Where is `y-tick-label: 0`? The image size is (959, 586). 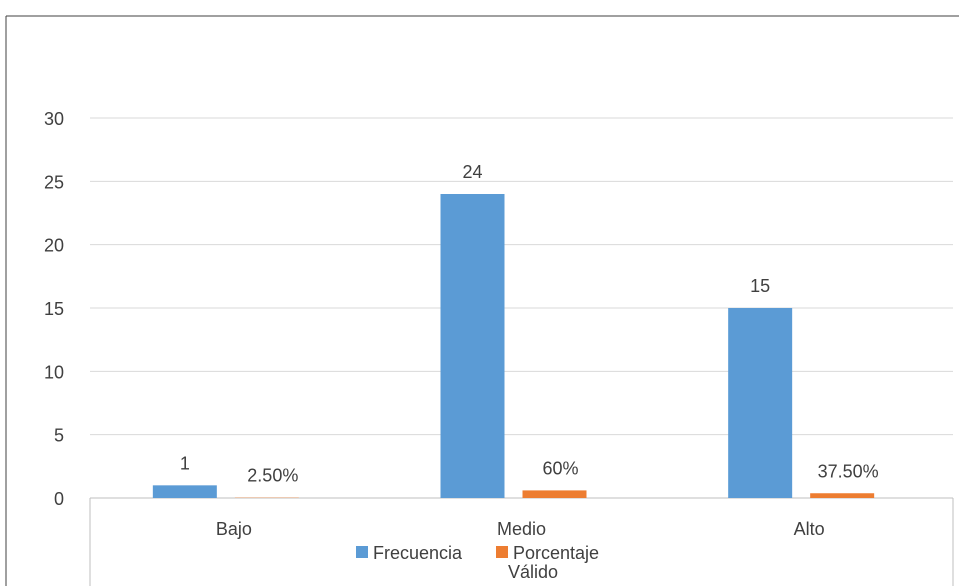 y-tick-label: 0 is located at coordinates (59, 499).